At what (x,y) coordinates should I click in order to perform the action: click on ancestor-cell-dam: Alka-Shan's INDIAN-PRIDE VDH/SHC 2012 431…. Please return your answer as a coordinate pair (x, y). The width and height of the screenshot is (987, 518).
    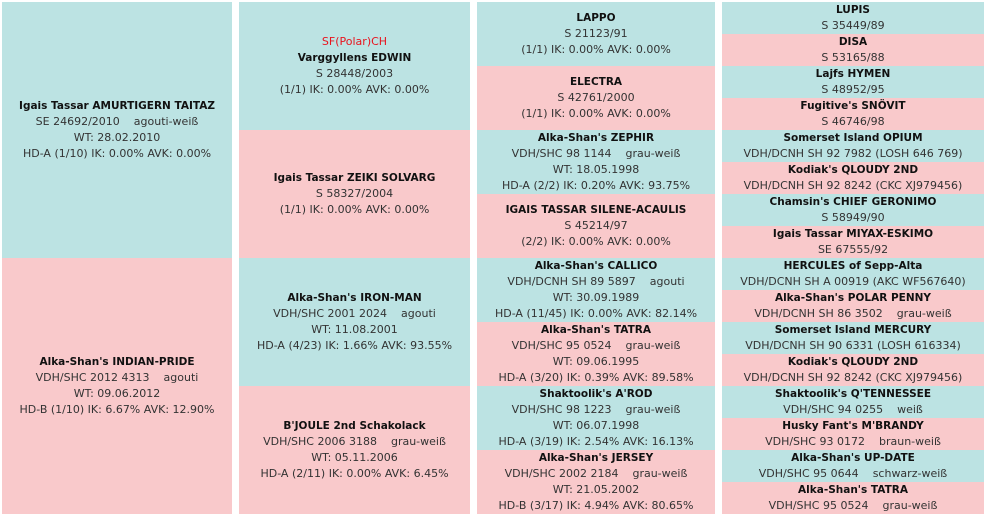
    Looking at the image, I should click on (117, 386).